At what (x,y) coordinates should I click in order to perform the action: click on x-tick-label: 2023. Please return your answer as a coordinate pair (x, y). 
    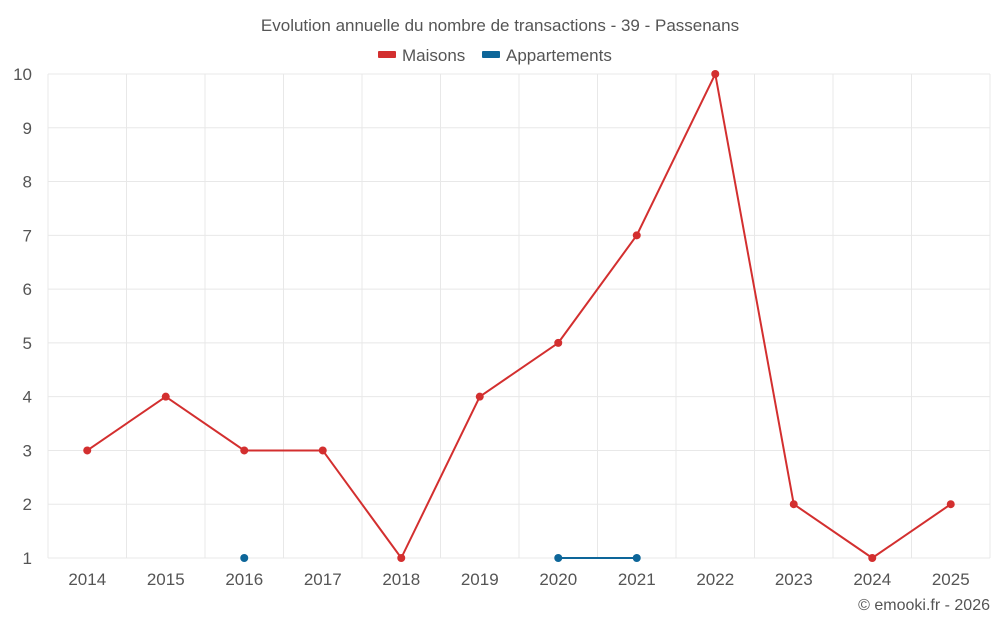
    Looking at the image, I should click on (794, 579).